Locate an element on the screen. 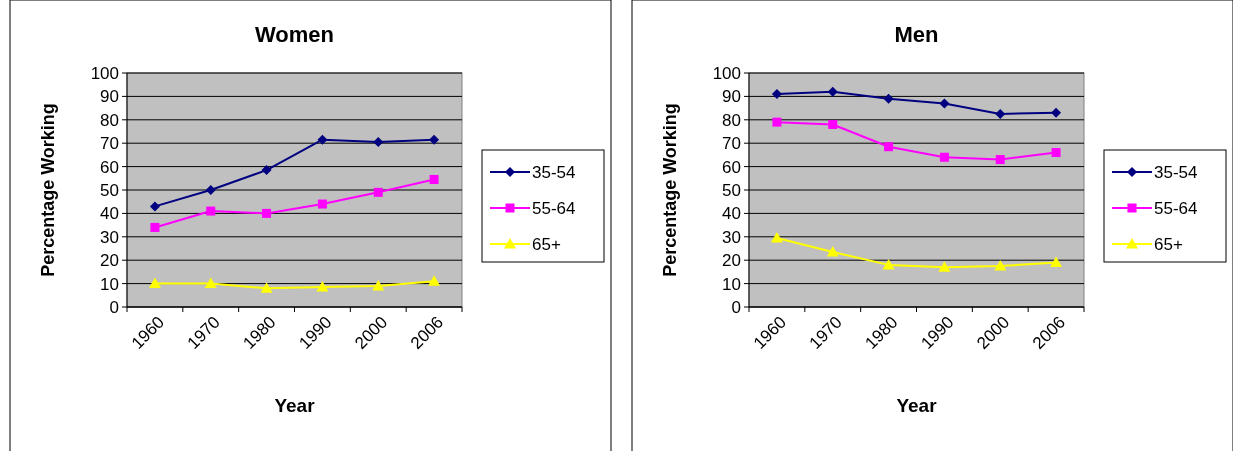  chart-title: Women is located at coordinates (294, 34).